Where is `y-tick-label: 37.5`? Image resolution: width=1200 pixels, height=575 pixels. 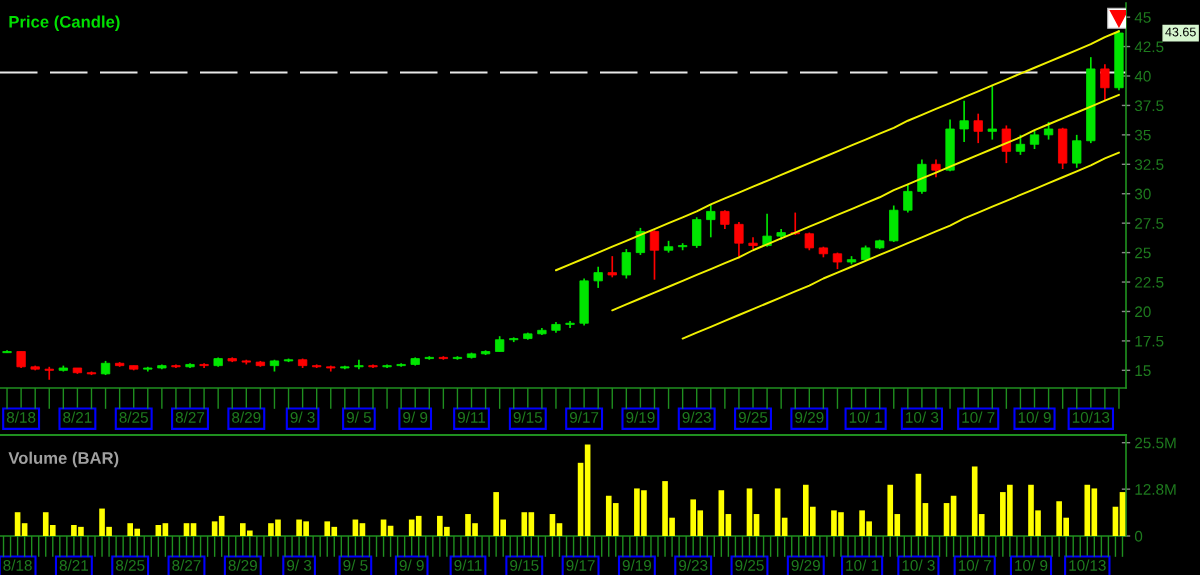
y-tick-label: 37.5 is located at coordinates (1149, 106).